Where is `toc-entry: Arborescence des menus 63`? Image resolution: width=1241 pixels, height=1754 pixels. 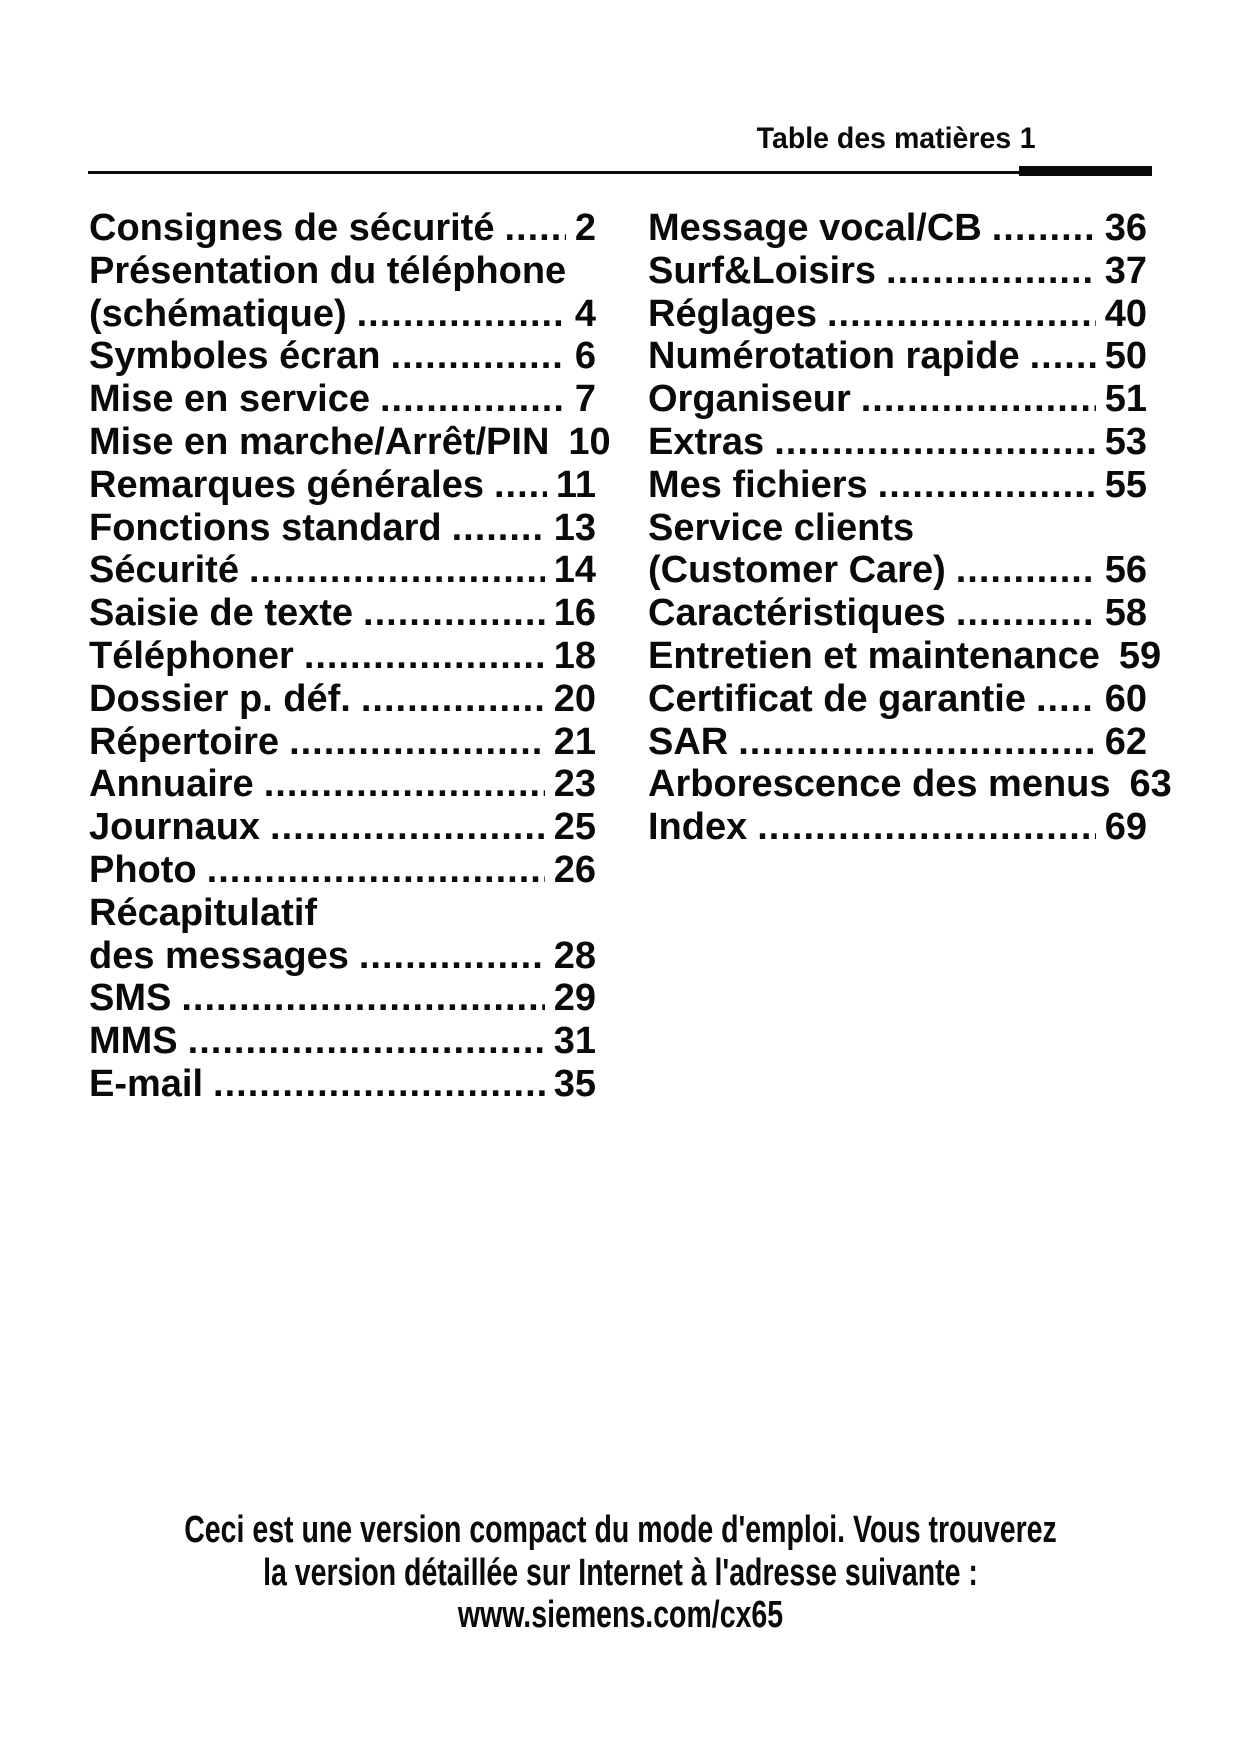
toc-entry: Arborescence des menus 63 is located at coordinates (910, 784).